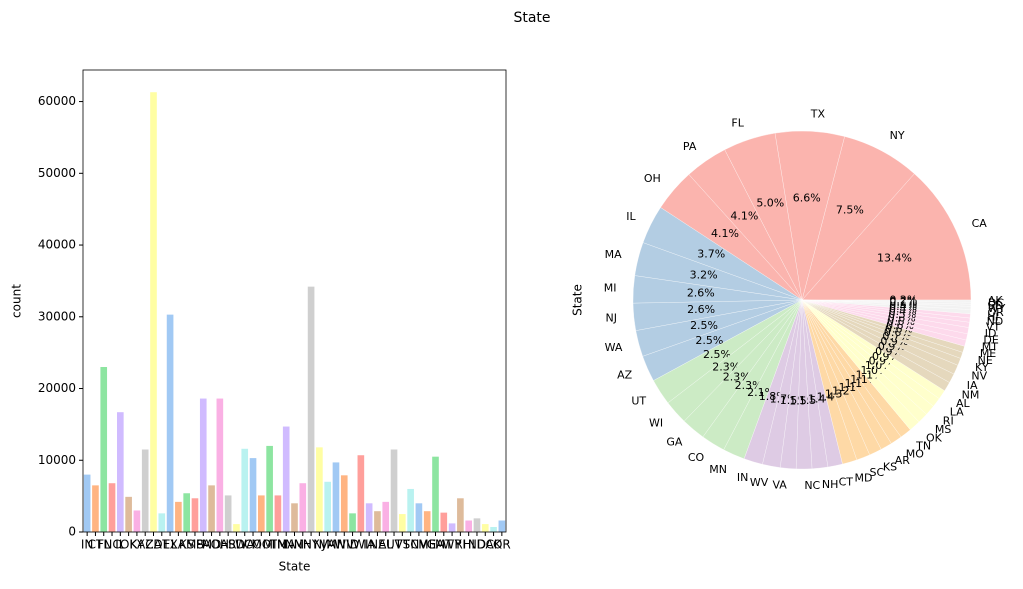  I want to click on slice-label: SC, so click(876, 472).